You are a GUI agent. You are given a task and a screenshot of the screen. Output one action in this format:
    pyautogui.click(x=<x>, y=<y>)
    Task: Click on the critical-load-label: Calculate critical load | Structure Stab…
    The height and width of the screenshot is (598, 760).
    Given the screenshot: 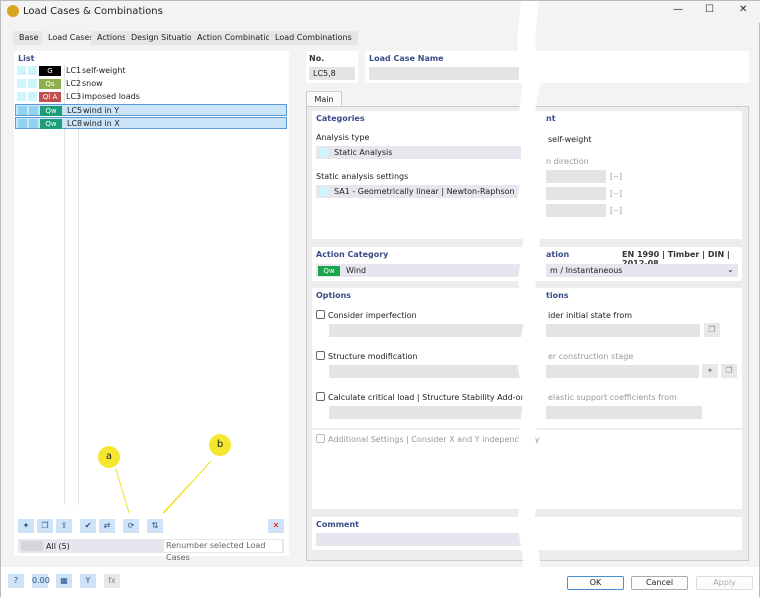 What is the action you would take?
    pyautogui.click(x=427, y=397)
    